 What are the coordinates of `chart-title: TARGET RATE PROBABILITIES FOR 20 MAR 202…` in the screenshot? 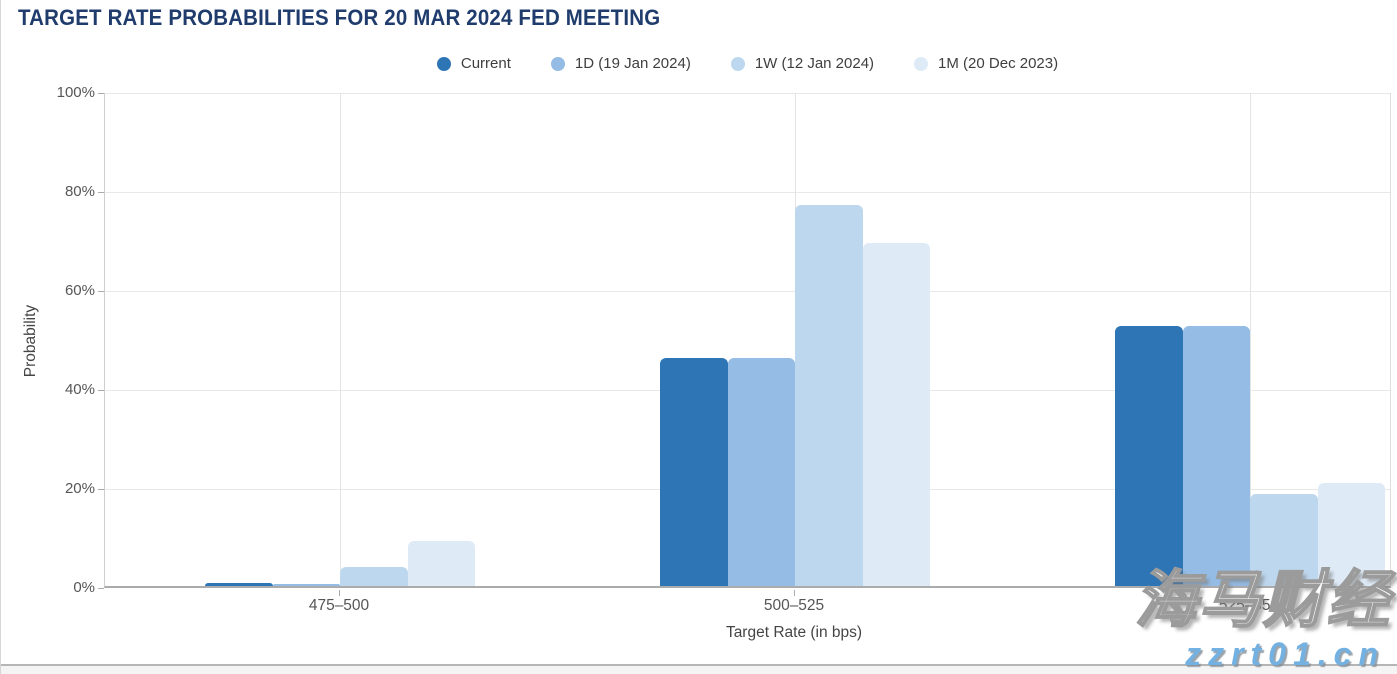 It's located at (339, 17).